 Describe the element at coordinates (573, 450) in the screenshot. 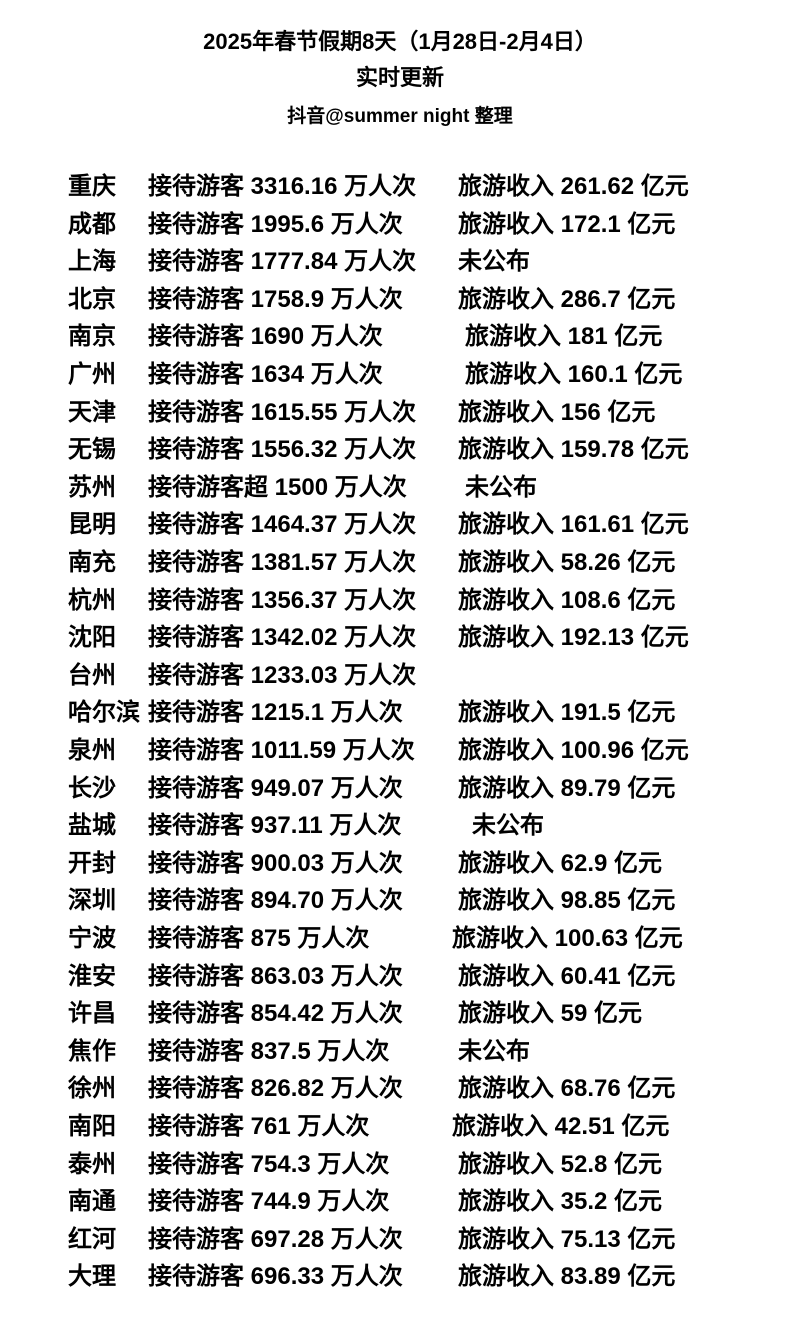

I see `tourism-revenue: 旅游收入 159.78 亿元` at that location.